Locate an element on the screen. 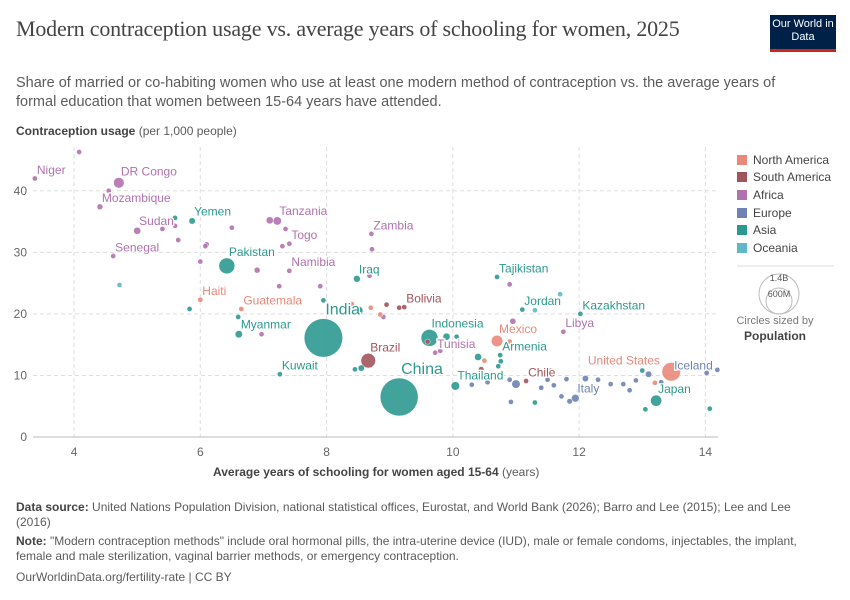  data-point-thailand is located at coordinates (455, 386).